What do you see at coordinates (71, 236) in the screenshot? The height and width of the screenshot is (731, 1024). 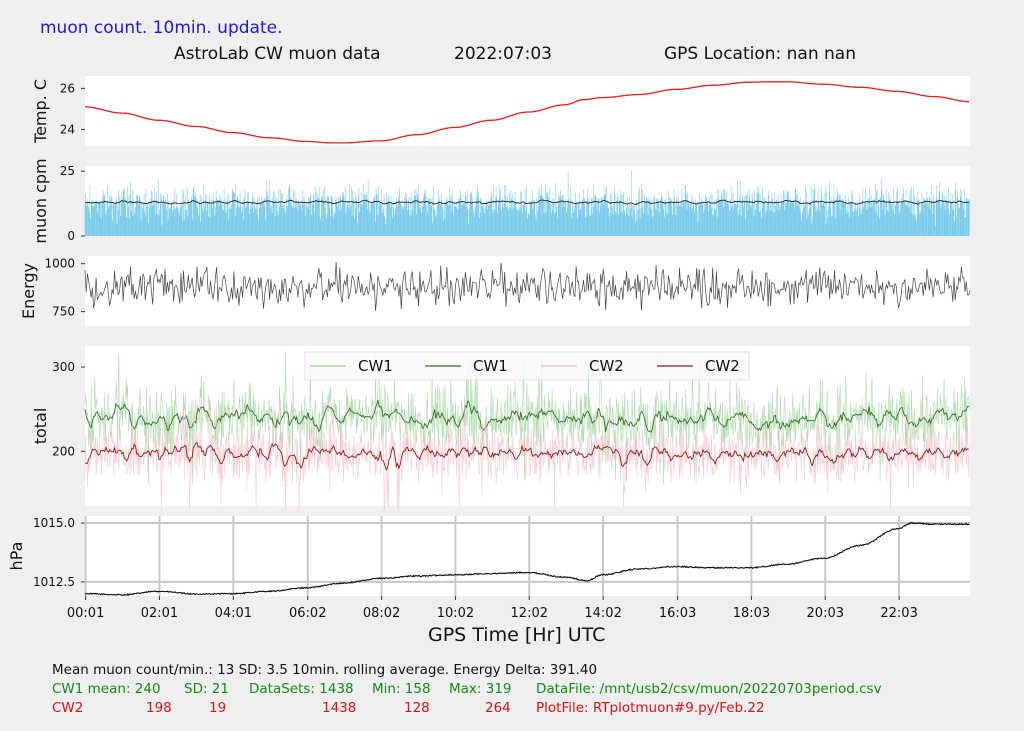 I see `y-tick-label: 0` at bounding box center [71, 236].